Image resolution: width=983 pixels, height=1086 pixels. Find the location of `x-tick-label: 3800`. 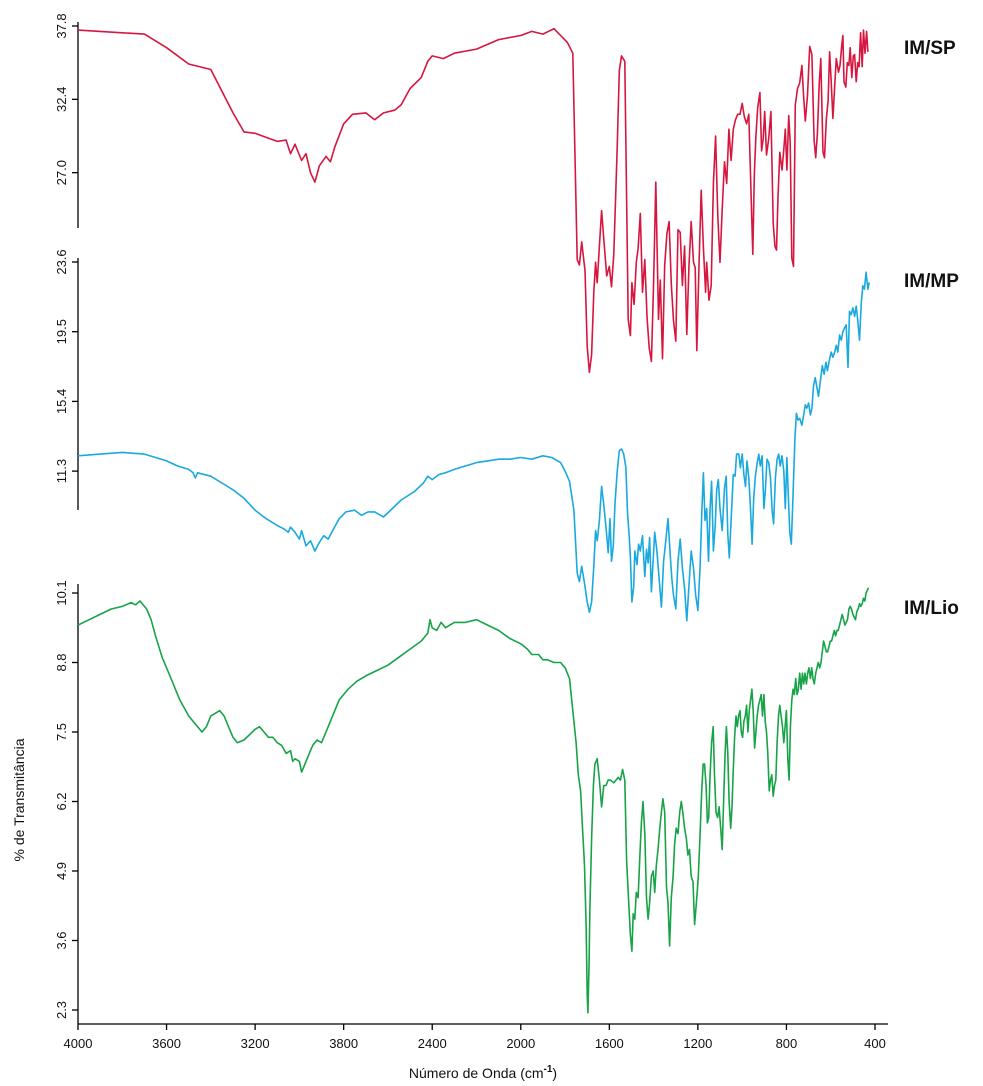

x-tick-label: 3800 is located at coordinates (343, 1043).